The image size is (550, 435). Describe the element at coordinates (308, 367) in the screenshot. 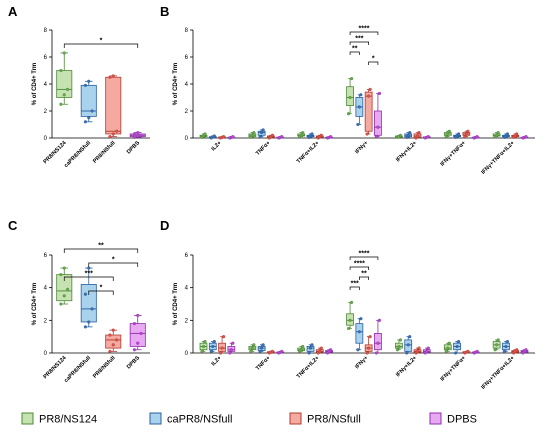

I see `x-tick-label: TNFα+IL2+` at that location.